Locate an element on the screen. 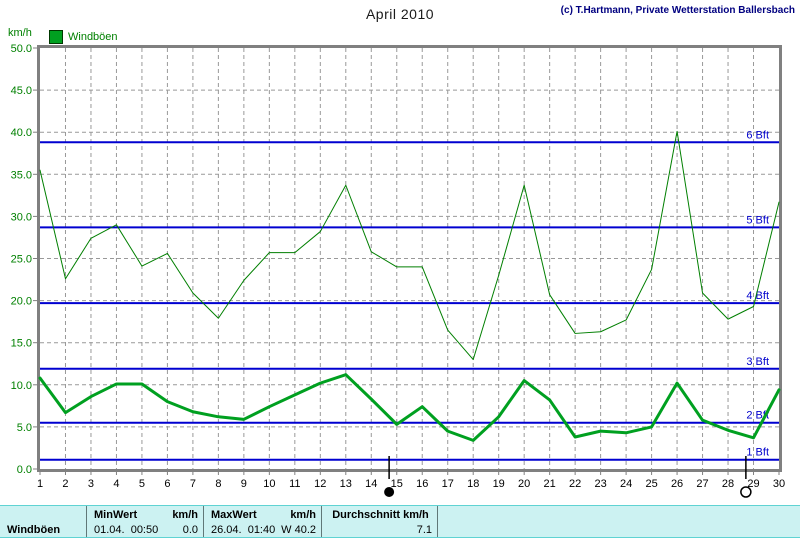 This screenshot has width=800, height=541. x-tick-label: 27 is located at coordinates (702, 484).